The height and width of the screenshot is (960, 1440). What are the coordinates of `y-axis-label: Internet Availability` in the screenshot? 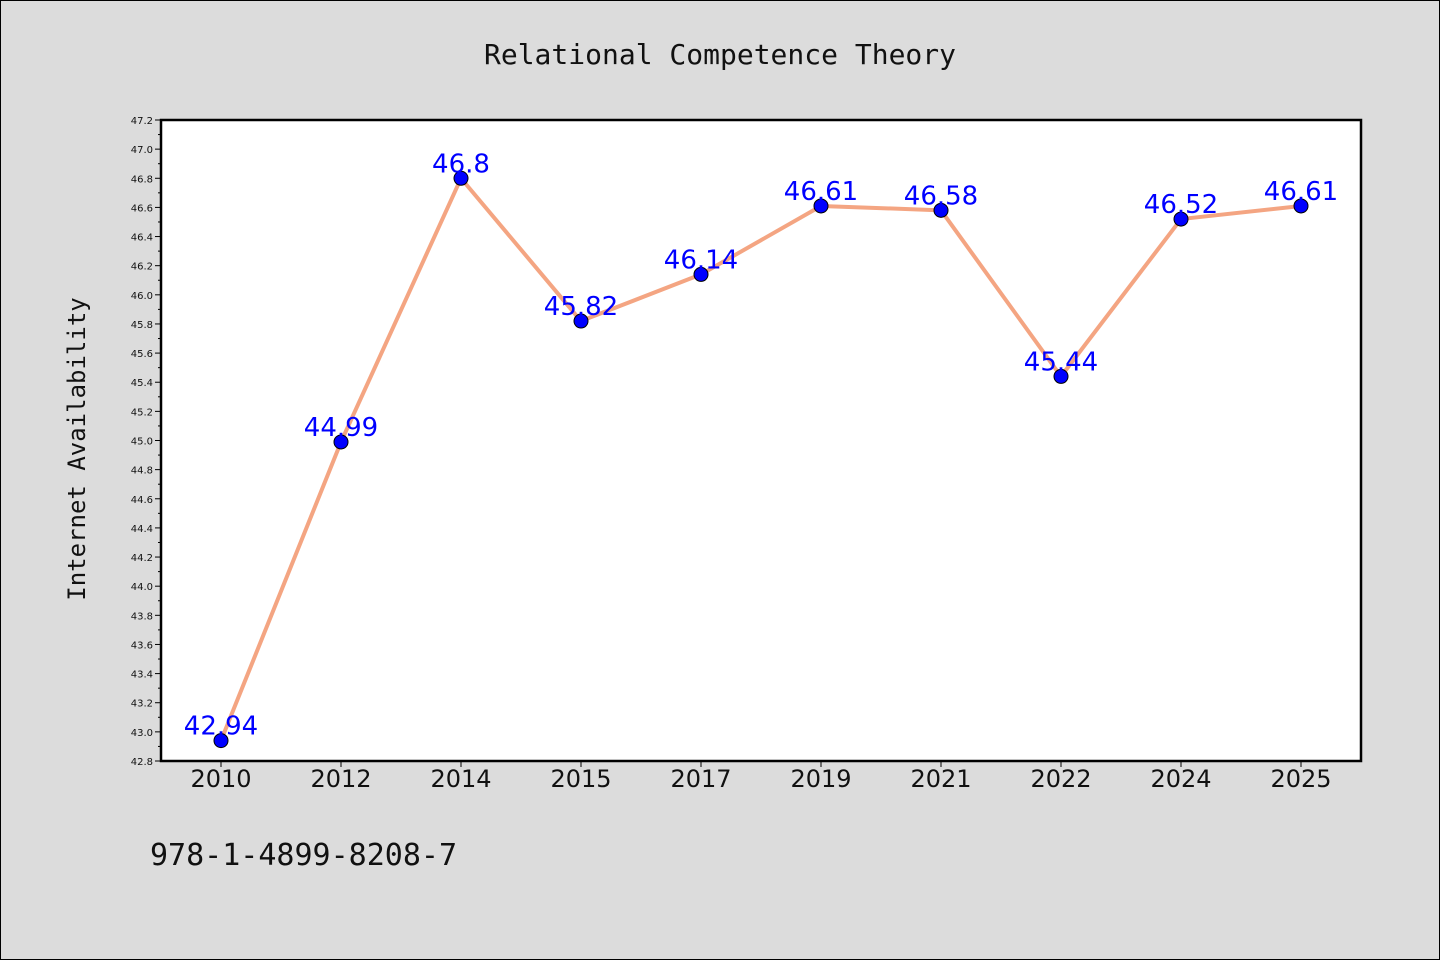 It's located at (77, 448).